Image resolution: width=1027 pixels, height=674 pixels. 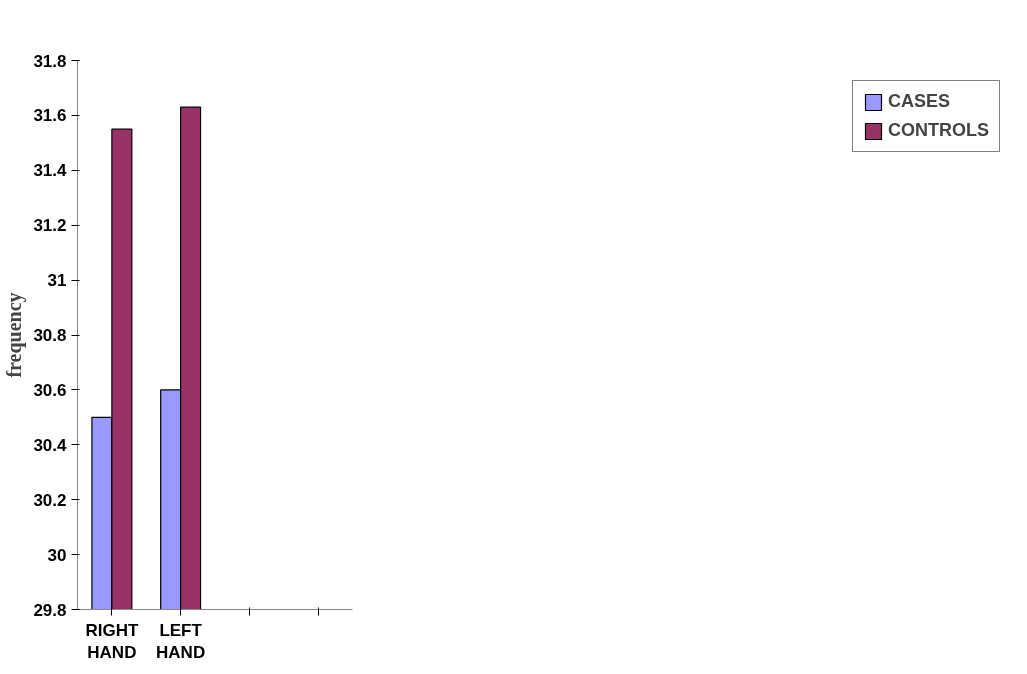 I want to click on y-axis-title: frequency, so click(x=15, y=335).